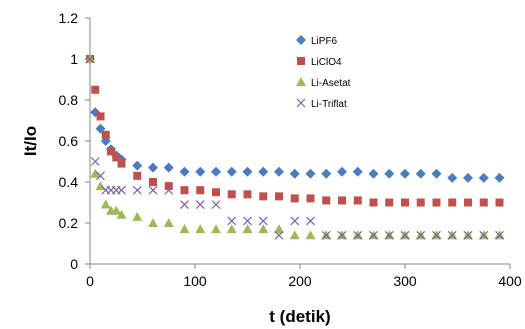 The image size is (525, 329). I want to click on y-tick-label: 0.4, so click(69, 182).